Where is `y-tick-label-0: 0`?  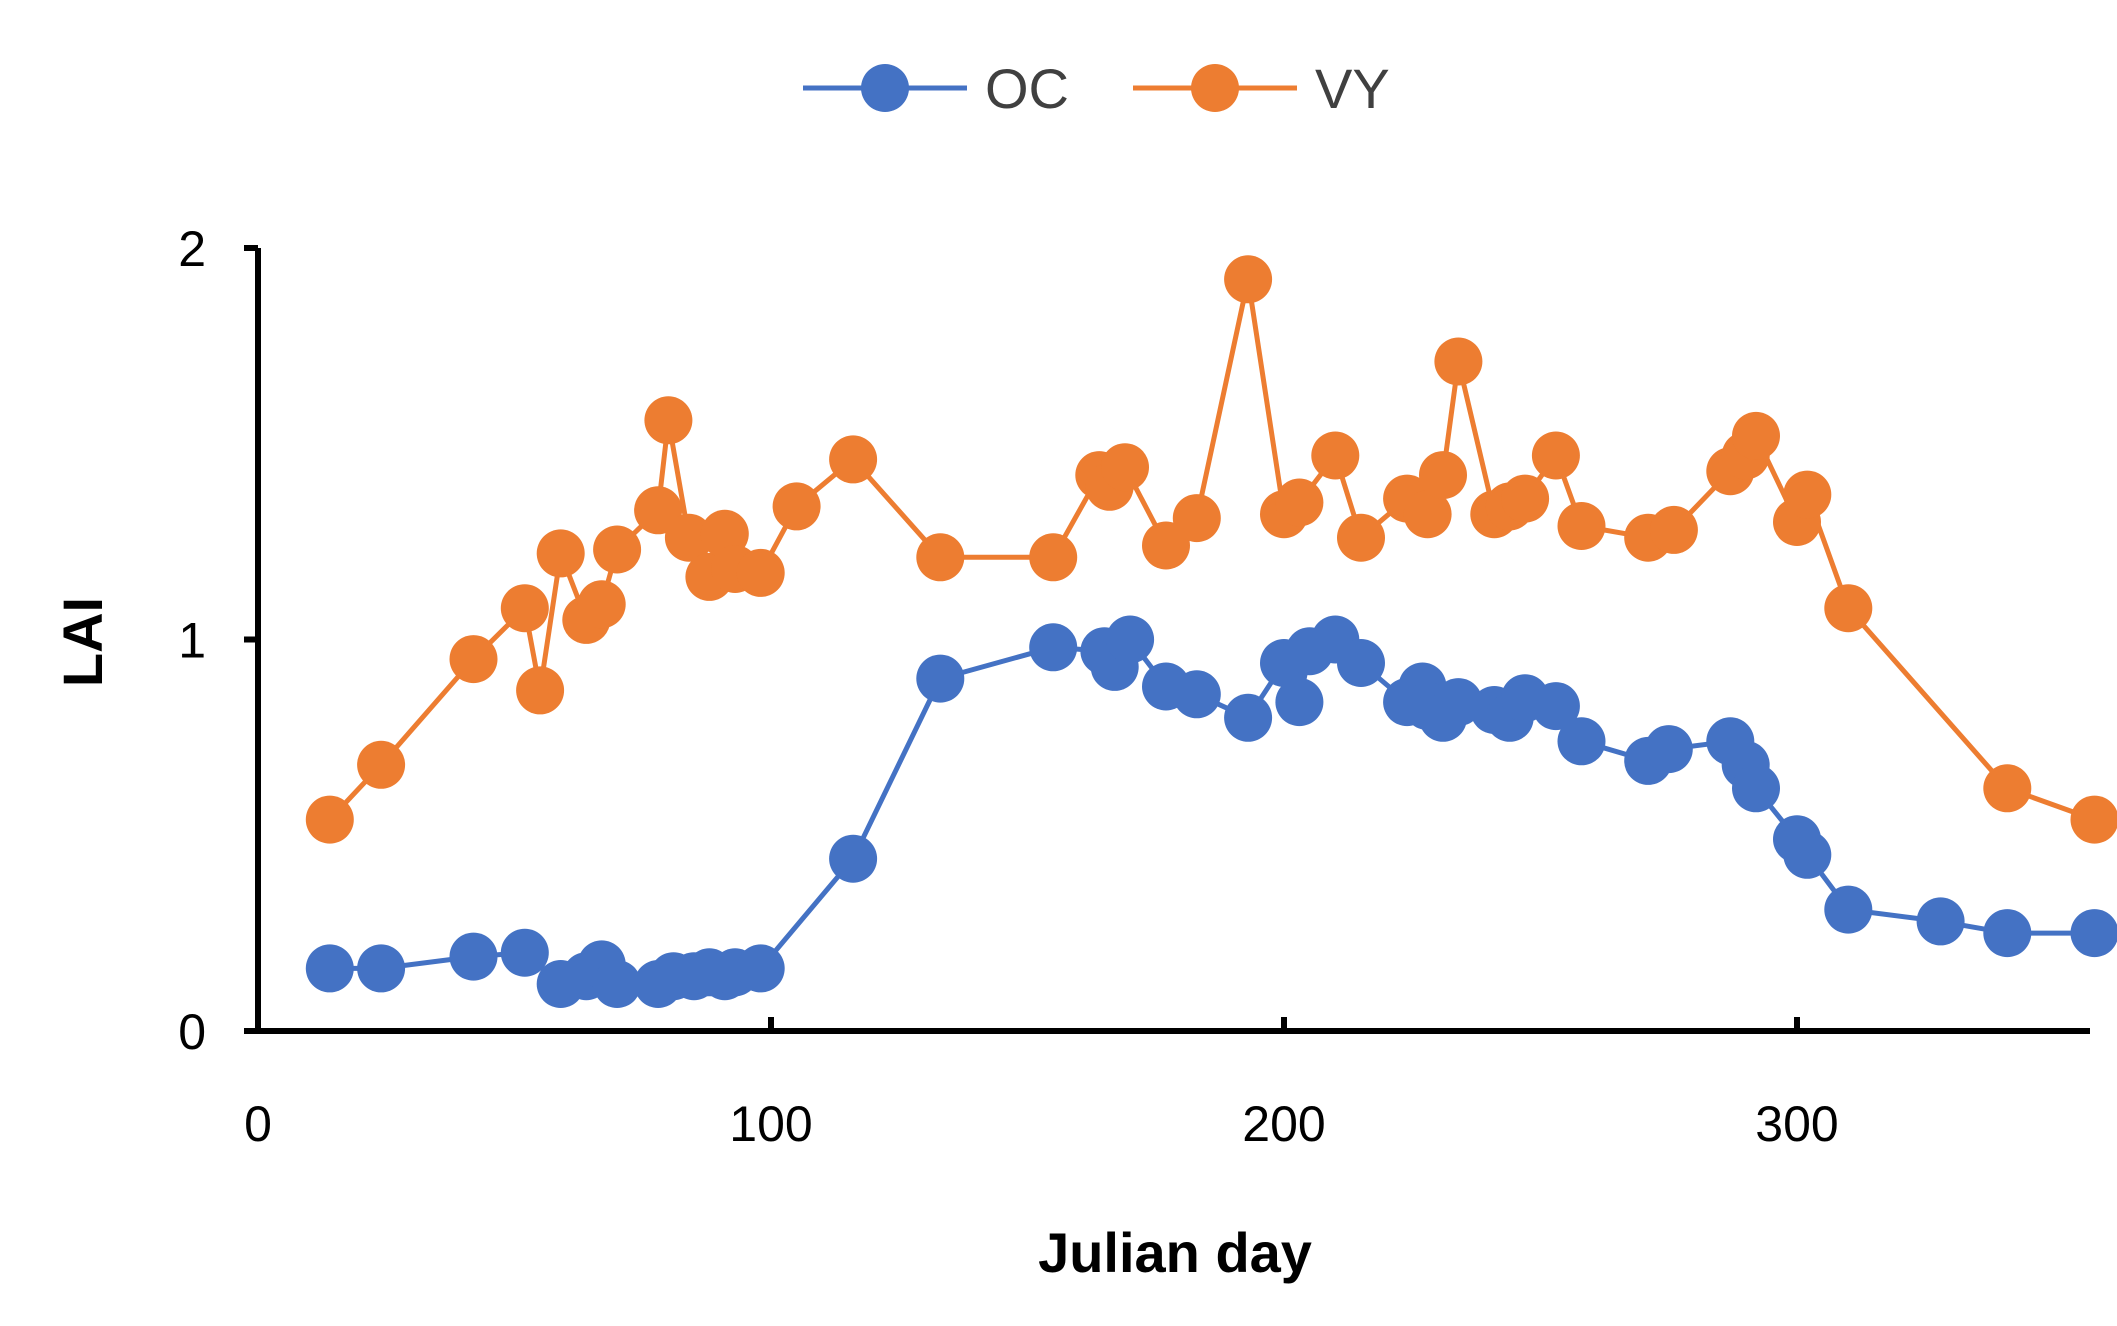 y-tick-label-0: 0 is located at coordinates (192, 1032).